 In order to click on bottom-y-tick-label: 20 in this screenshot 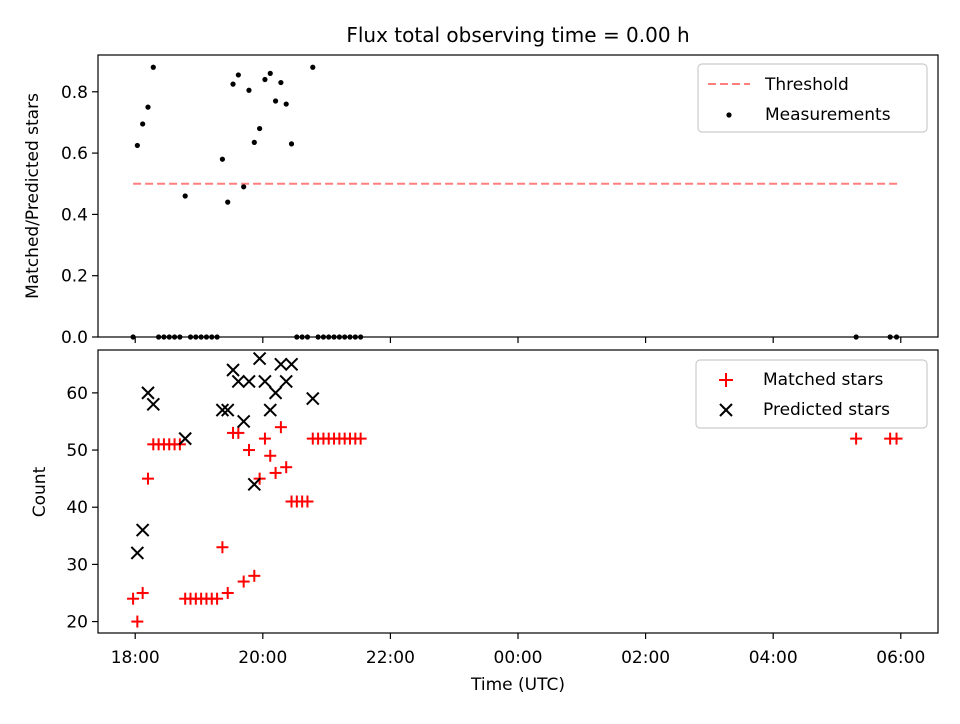, I will do `click(77, 623)`.